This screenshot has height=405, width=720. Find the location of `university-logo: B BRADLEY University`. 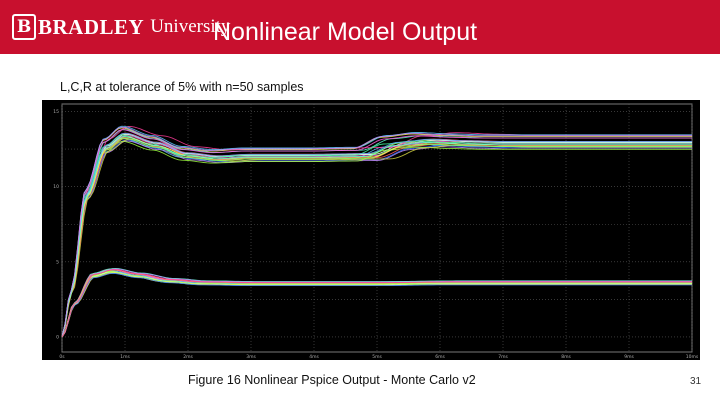

university-logo: B BRADLEY University is located at coordinates (121, 27).